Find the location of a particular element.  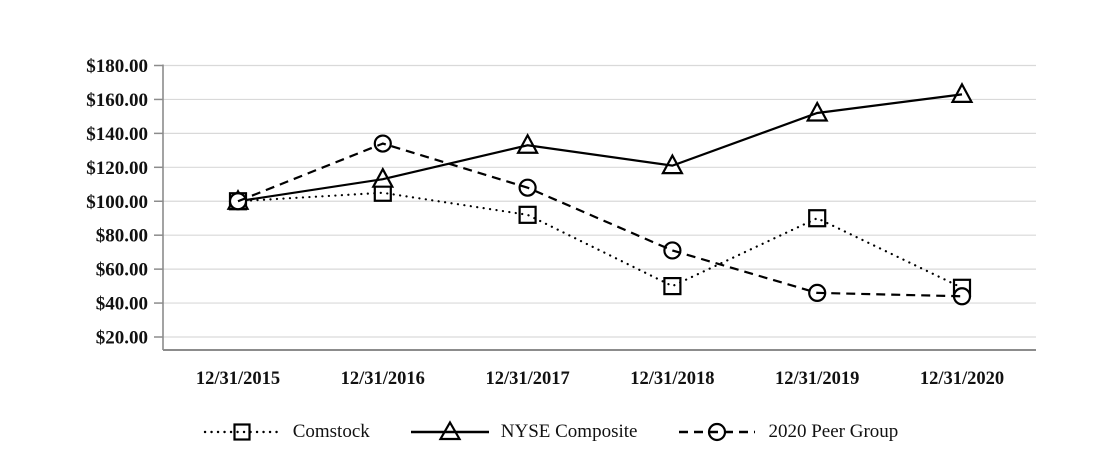

y-axis-label: $140.00 is located at coordinates (117, 134).